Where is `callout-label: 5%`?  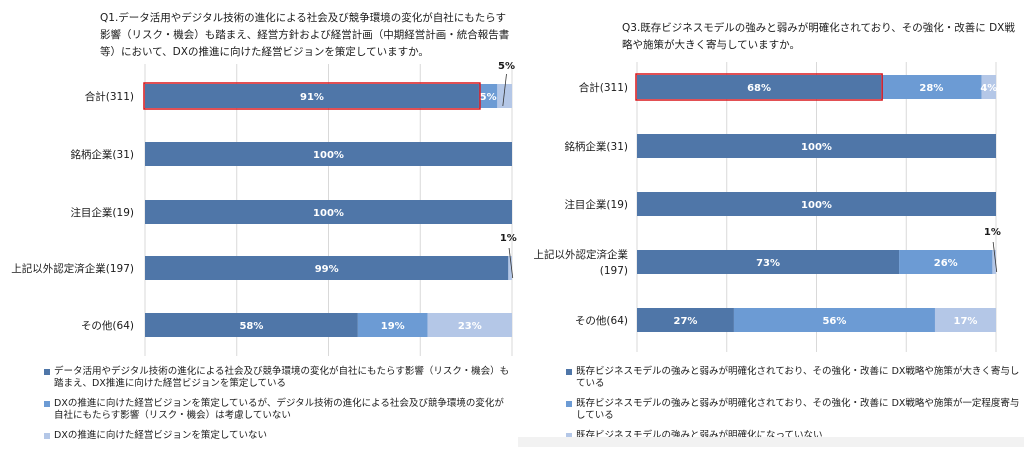 callout-label: 5% is located at coordinates (506, 66).